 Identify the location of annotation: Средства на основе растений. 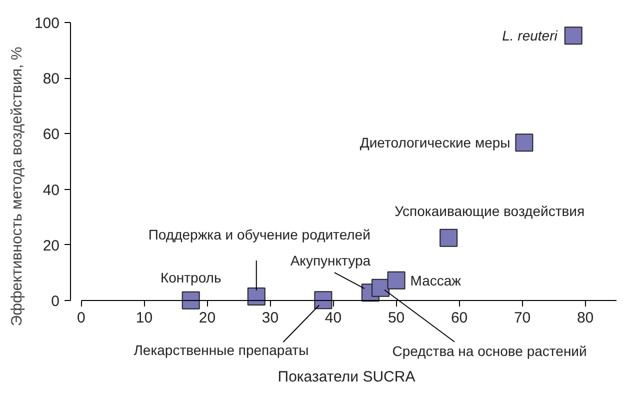
(489, 350).